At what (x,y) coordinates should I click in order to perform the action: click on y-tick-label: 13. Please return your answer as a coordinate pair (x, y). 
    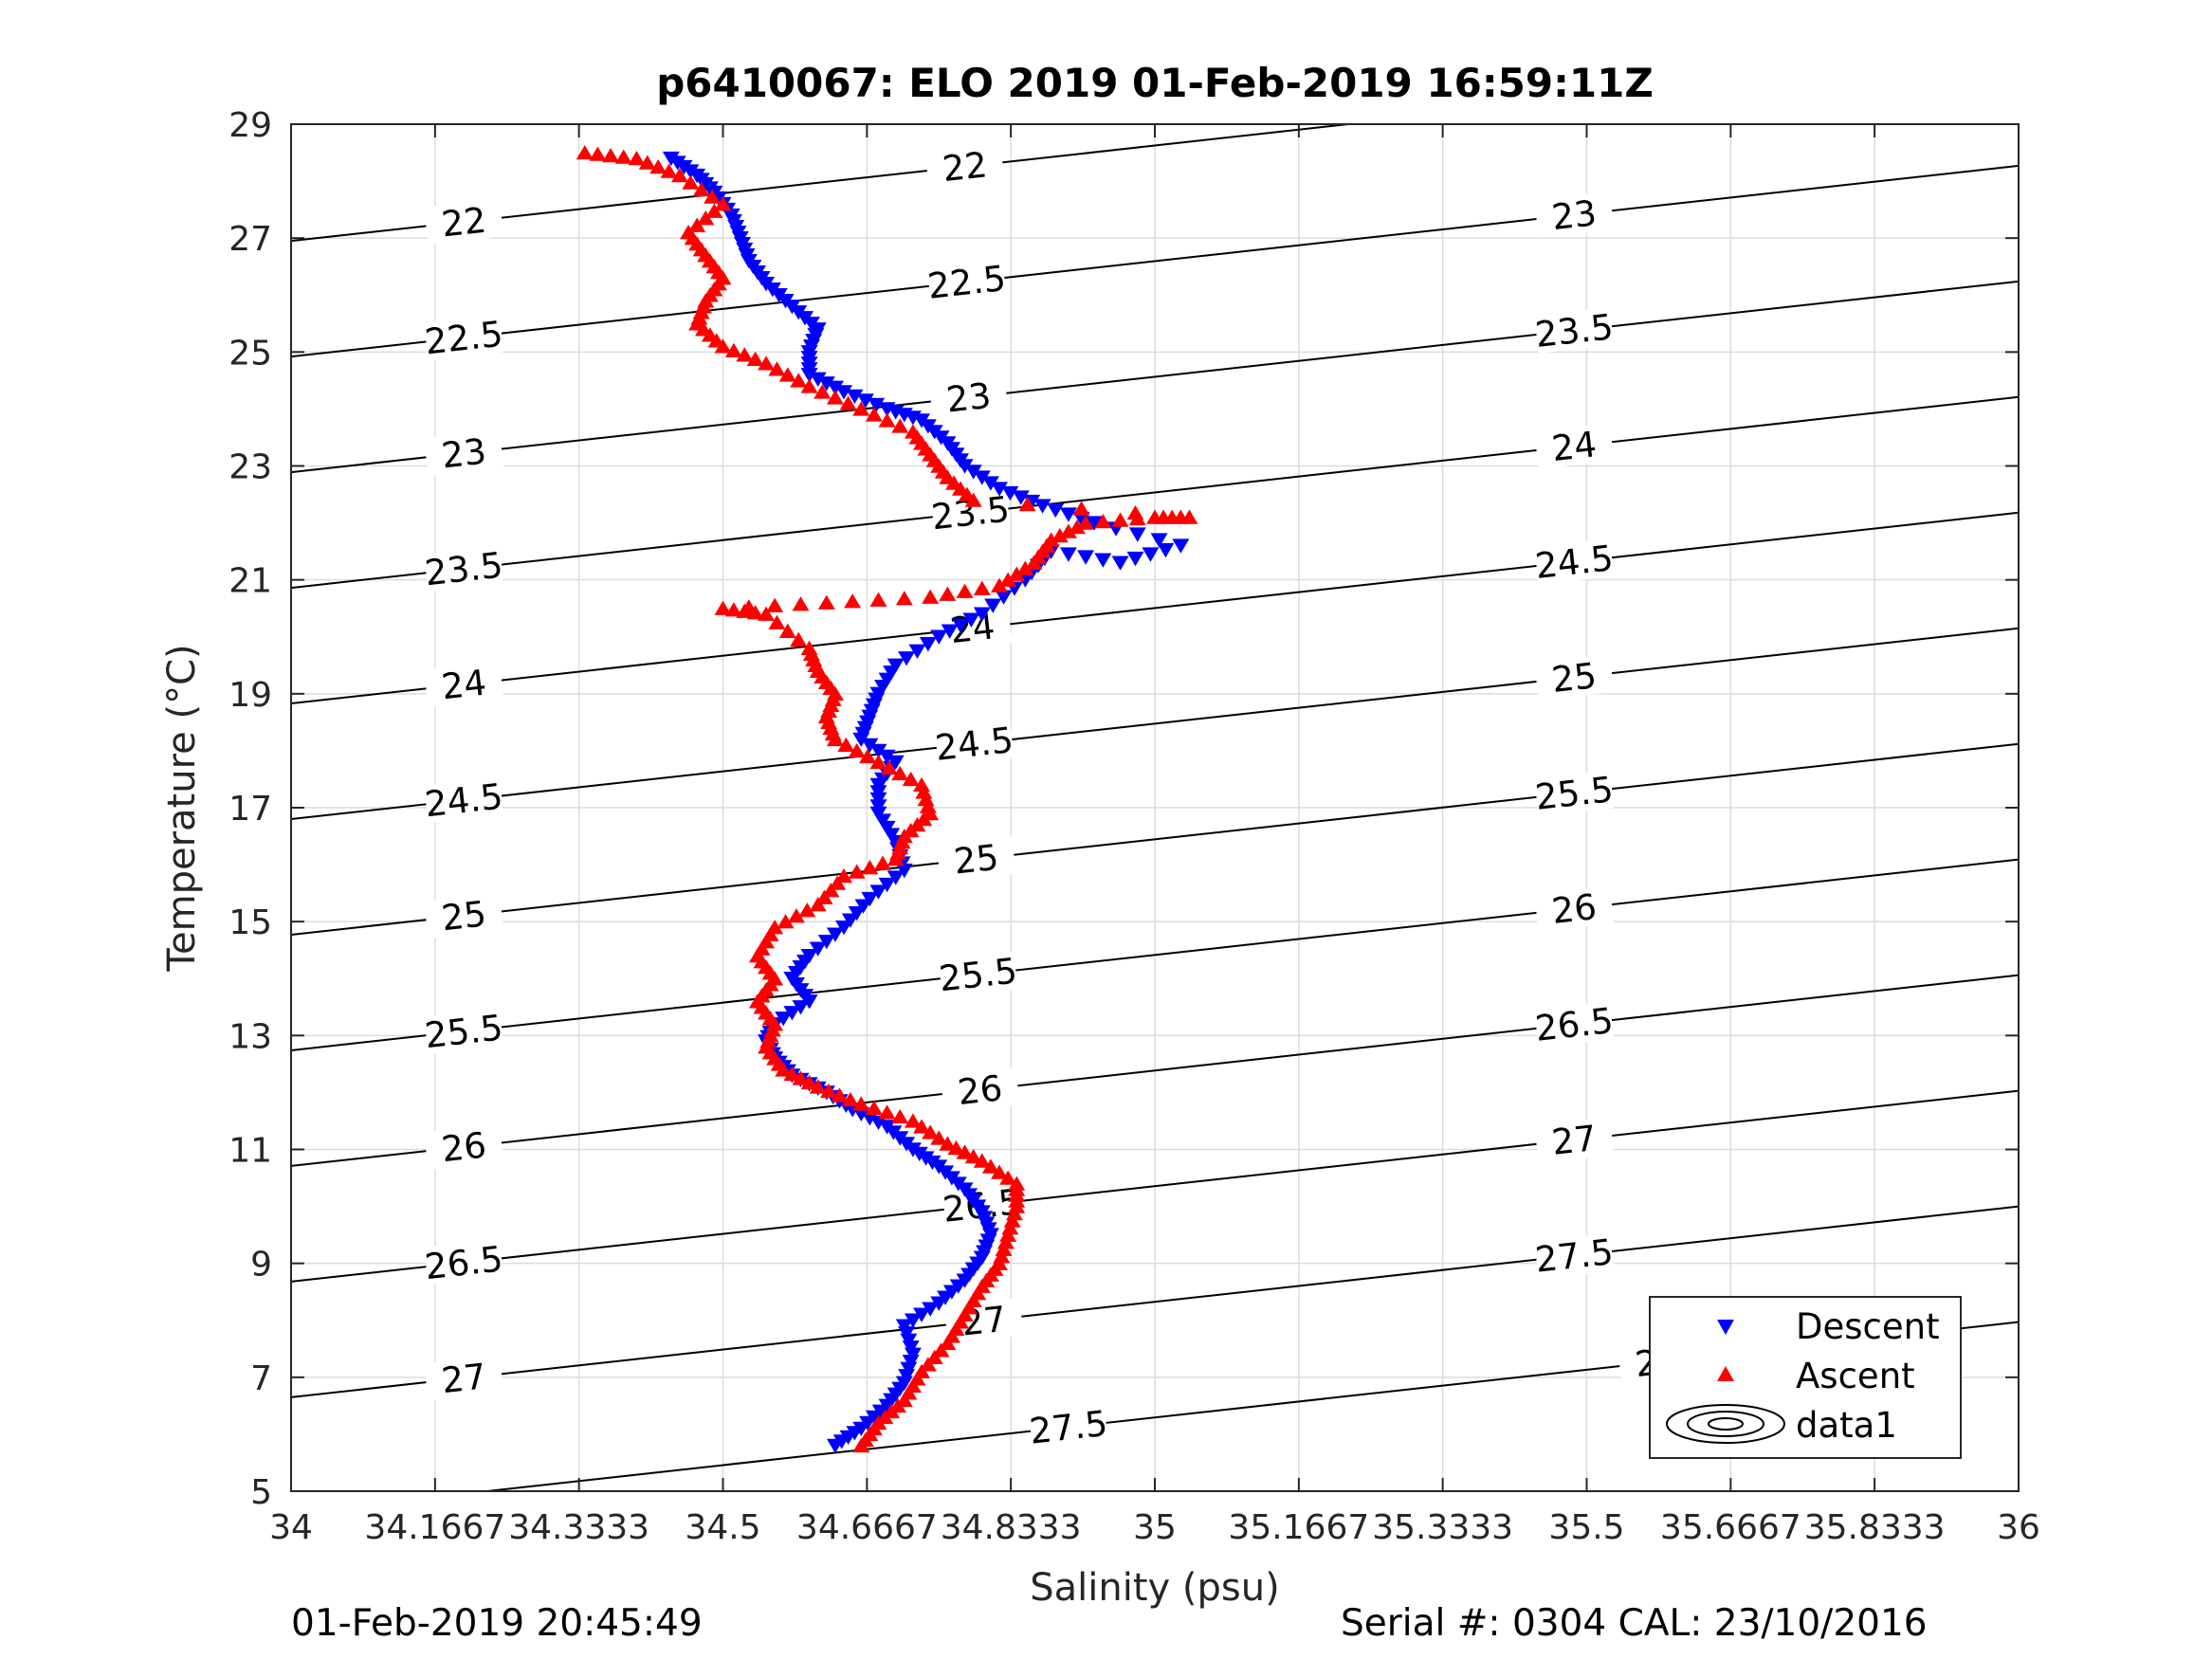
    Looking at the image, I should click on (250, 1036).